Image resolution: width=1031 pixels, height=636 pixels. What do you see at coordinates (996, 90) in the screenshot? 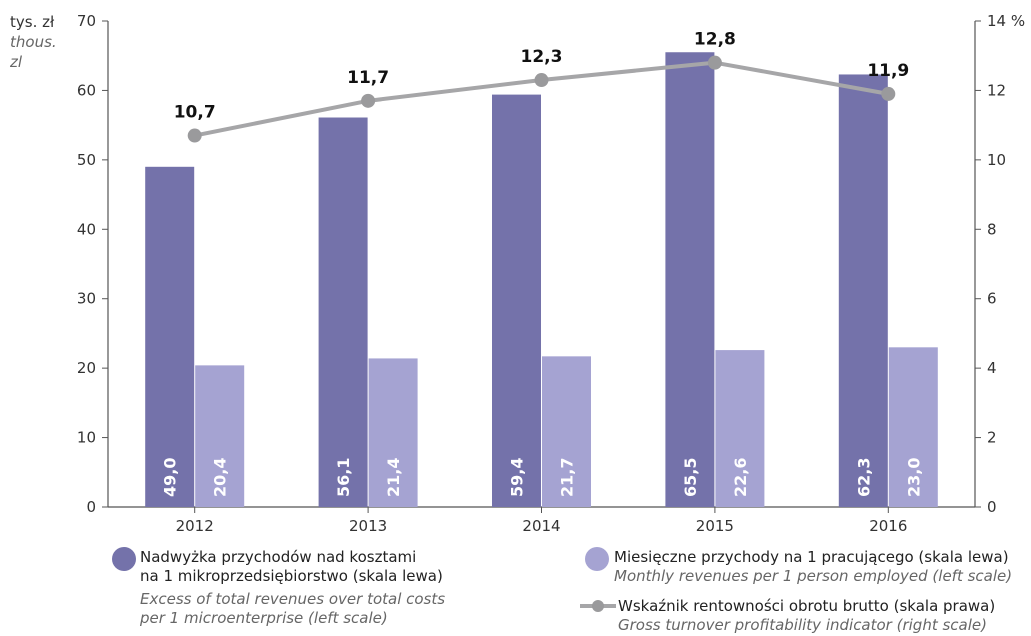
I see `right-tick-label: 12` at bounding box center [996, 90].